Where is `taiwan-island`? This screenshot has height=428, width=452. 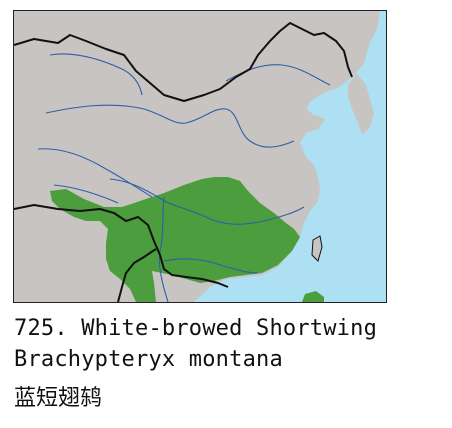 taiwan-island is located at coordinates (317, 248).